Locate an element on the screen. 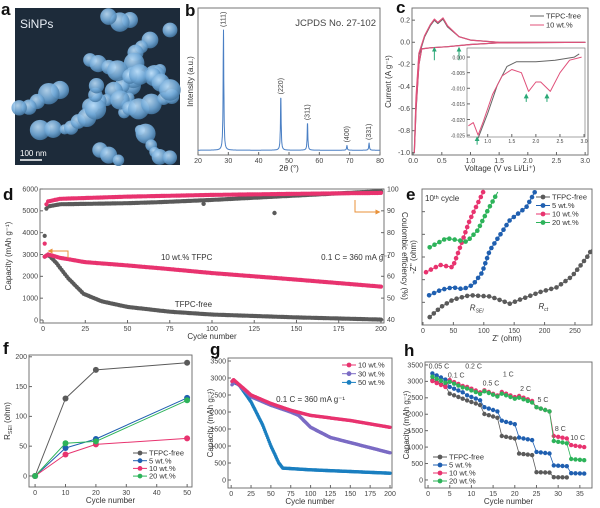  legend-label: 30 wt.% is located at coordinates (371, 373).